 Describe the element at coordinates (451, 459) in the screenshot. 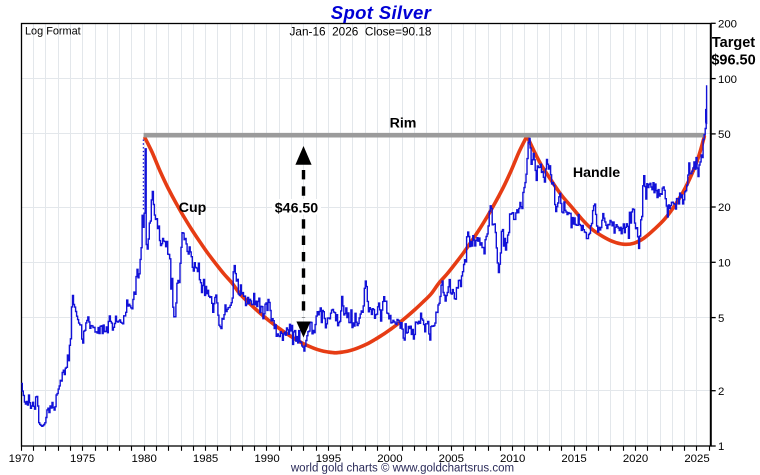

I see `svg-text: 2005` at that location.